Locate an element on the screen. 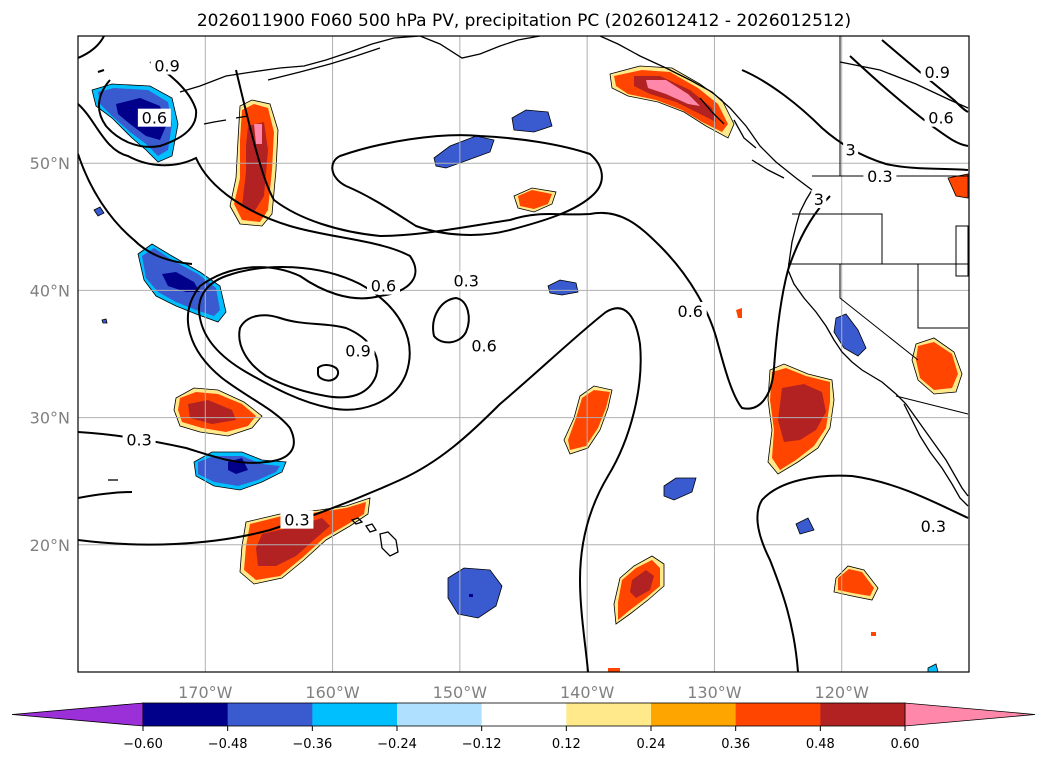 This screenshot has height=765, width=1047. border-nv-az is located at coordinates (942, 296).